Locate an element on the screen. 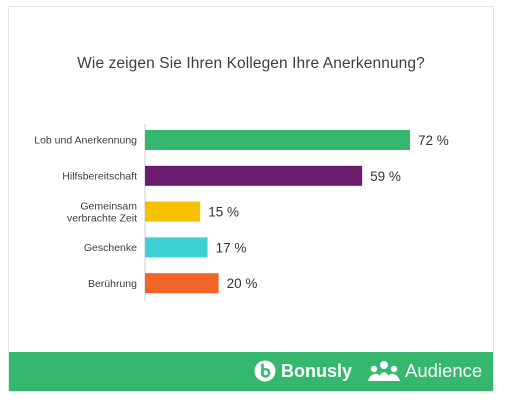  category-label: Geschenke is located at coordinates (110, 248).